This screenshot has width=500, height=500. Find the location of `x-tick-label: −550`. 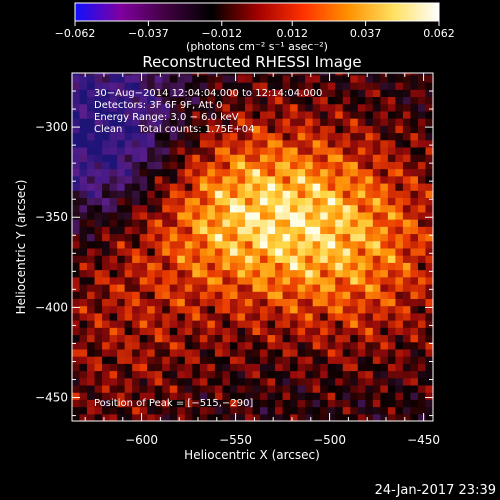

x-tick-label: −550 is located at coordinates (235, 440).